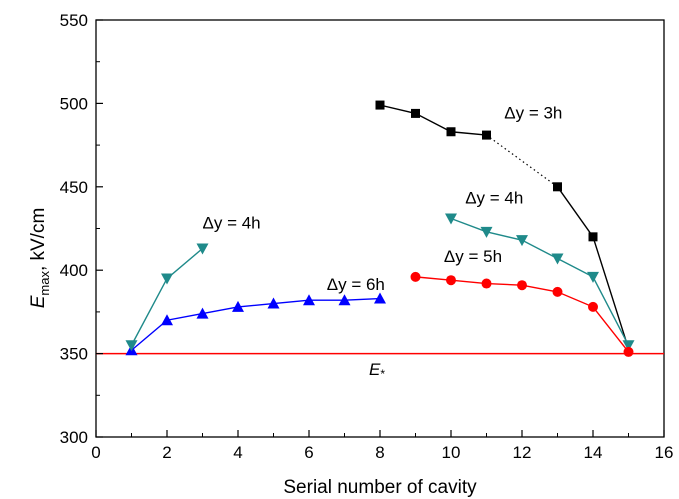 The image size is (679, 499). Describe the element at coordinates (38, 239) in the screenshot. I see `y-axis-label-rest: , kV/cm` at that location.